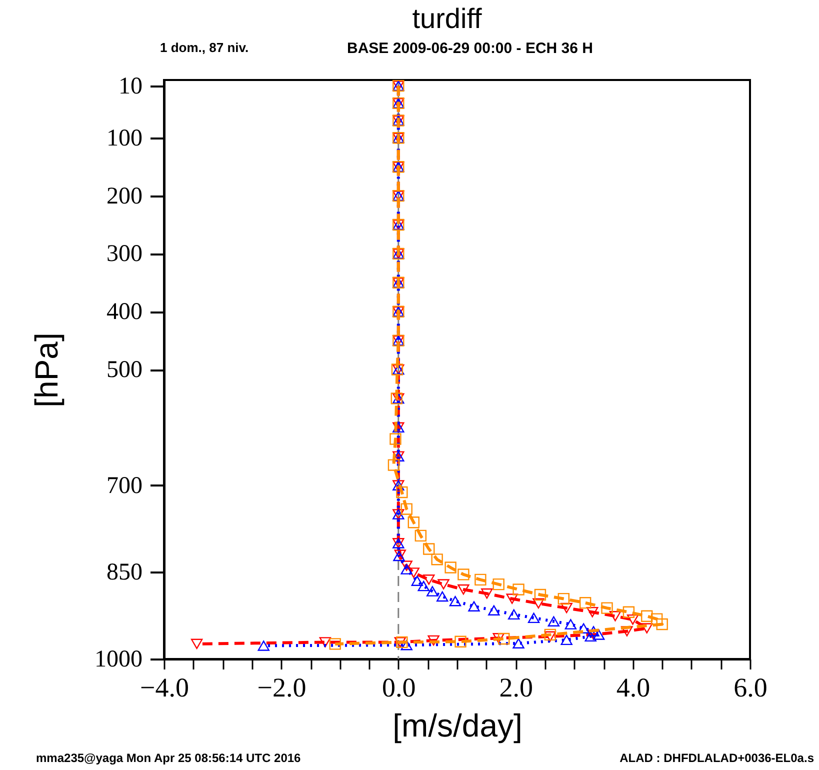  Describe the element at coordinates (164, 687) in the screenshot. I see `x-tick-label: −4.0` at that location.